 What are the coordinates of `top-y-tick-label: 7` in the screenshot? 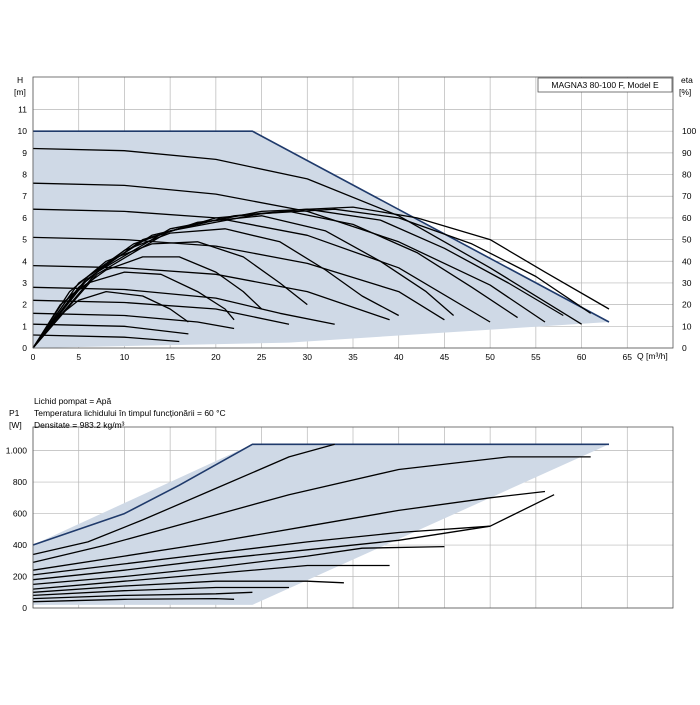 It's located at (24, 196).